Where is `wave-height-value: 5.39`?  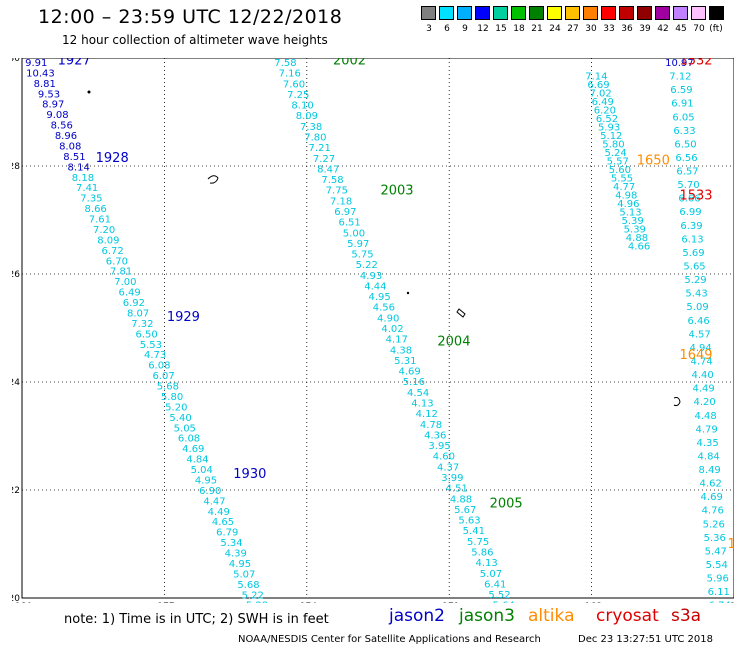 wave-height-value: 5.39 is located at coordinates (635, 230).